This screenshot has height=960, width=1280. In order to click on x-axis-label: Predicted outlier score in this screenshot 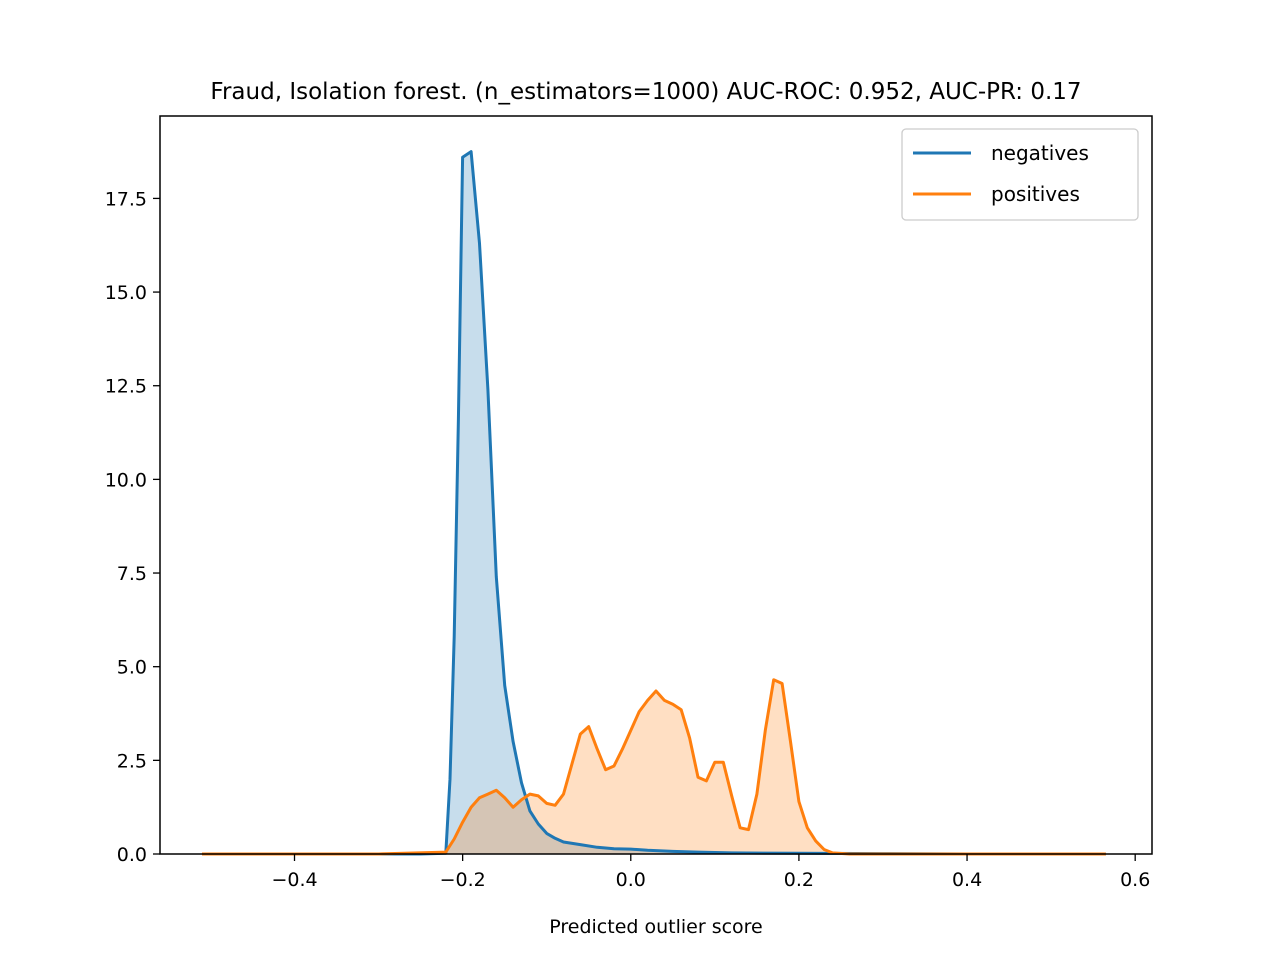, I will do `click(656, 927)`.